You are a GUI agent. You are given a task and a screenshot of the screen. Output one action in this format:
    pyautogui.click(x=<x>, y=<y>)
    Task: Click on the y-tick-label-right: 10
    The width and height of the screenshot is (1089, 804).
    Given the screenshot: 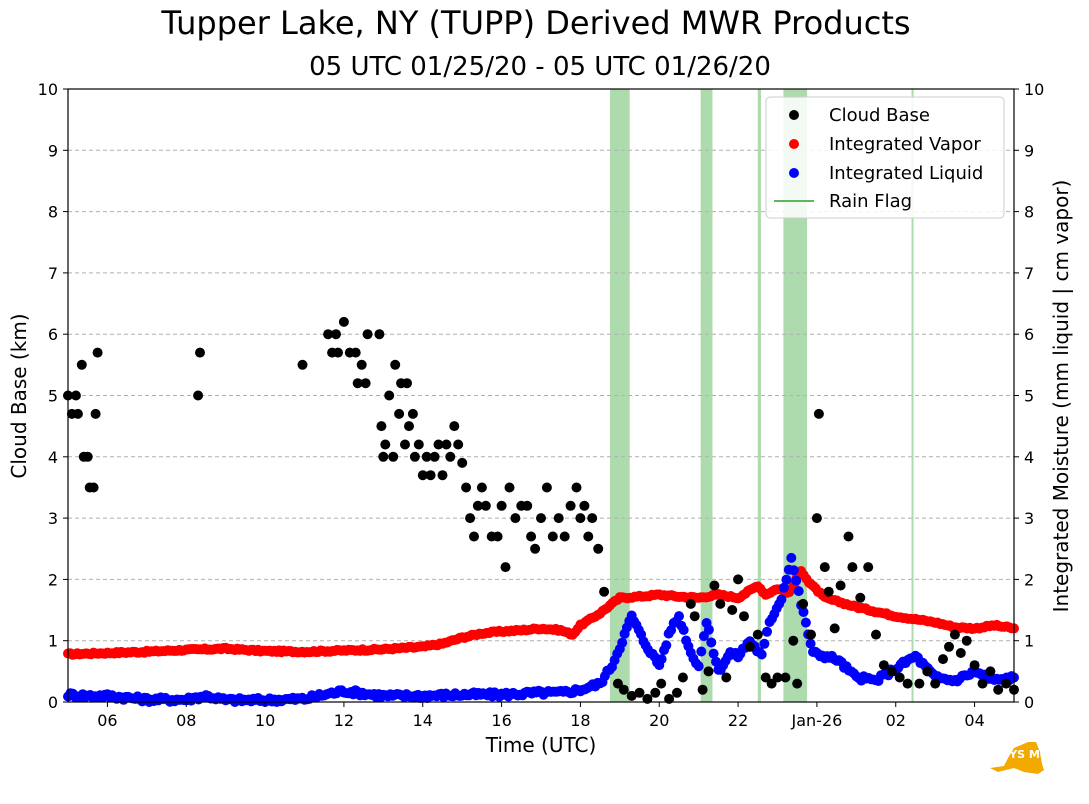 What is the action you would take?
    pyautogui.click(x=1034, y=89)
    